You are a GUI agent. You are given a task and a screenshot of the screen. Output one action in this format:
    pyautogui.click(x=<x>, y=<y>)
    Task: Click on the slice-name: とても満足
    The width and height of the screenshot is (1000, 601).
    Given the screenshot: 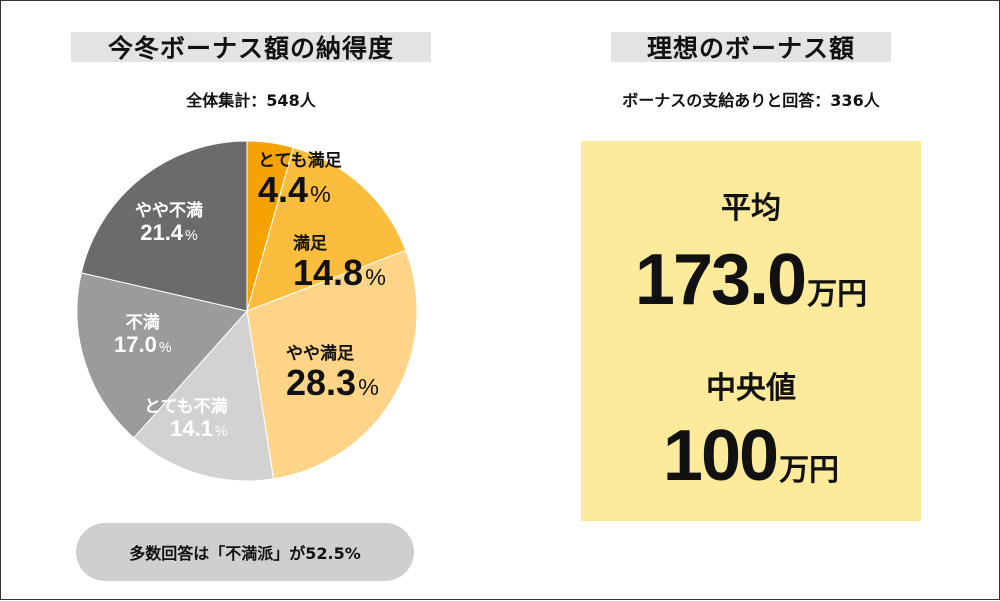 What is the action you would take?
    pyautogui.click(x=300, y=161)
    